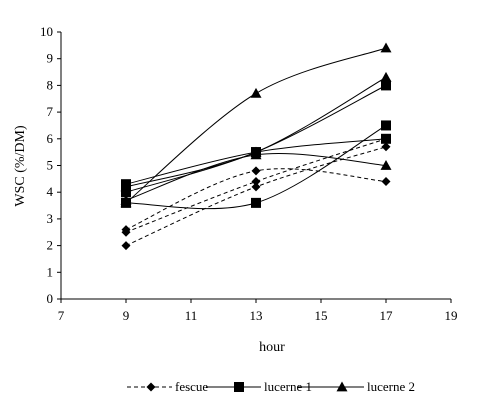 The image size is (501, 413). What do you see at coordinates (167, 386) in the screenshot?
I see `legend-item-fescue: fescue` at bounding box center [167, 386].